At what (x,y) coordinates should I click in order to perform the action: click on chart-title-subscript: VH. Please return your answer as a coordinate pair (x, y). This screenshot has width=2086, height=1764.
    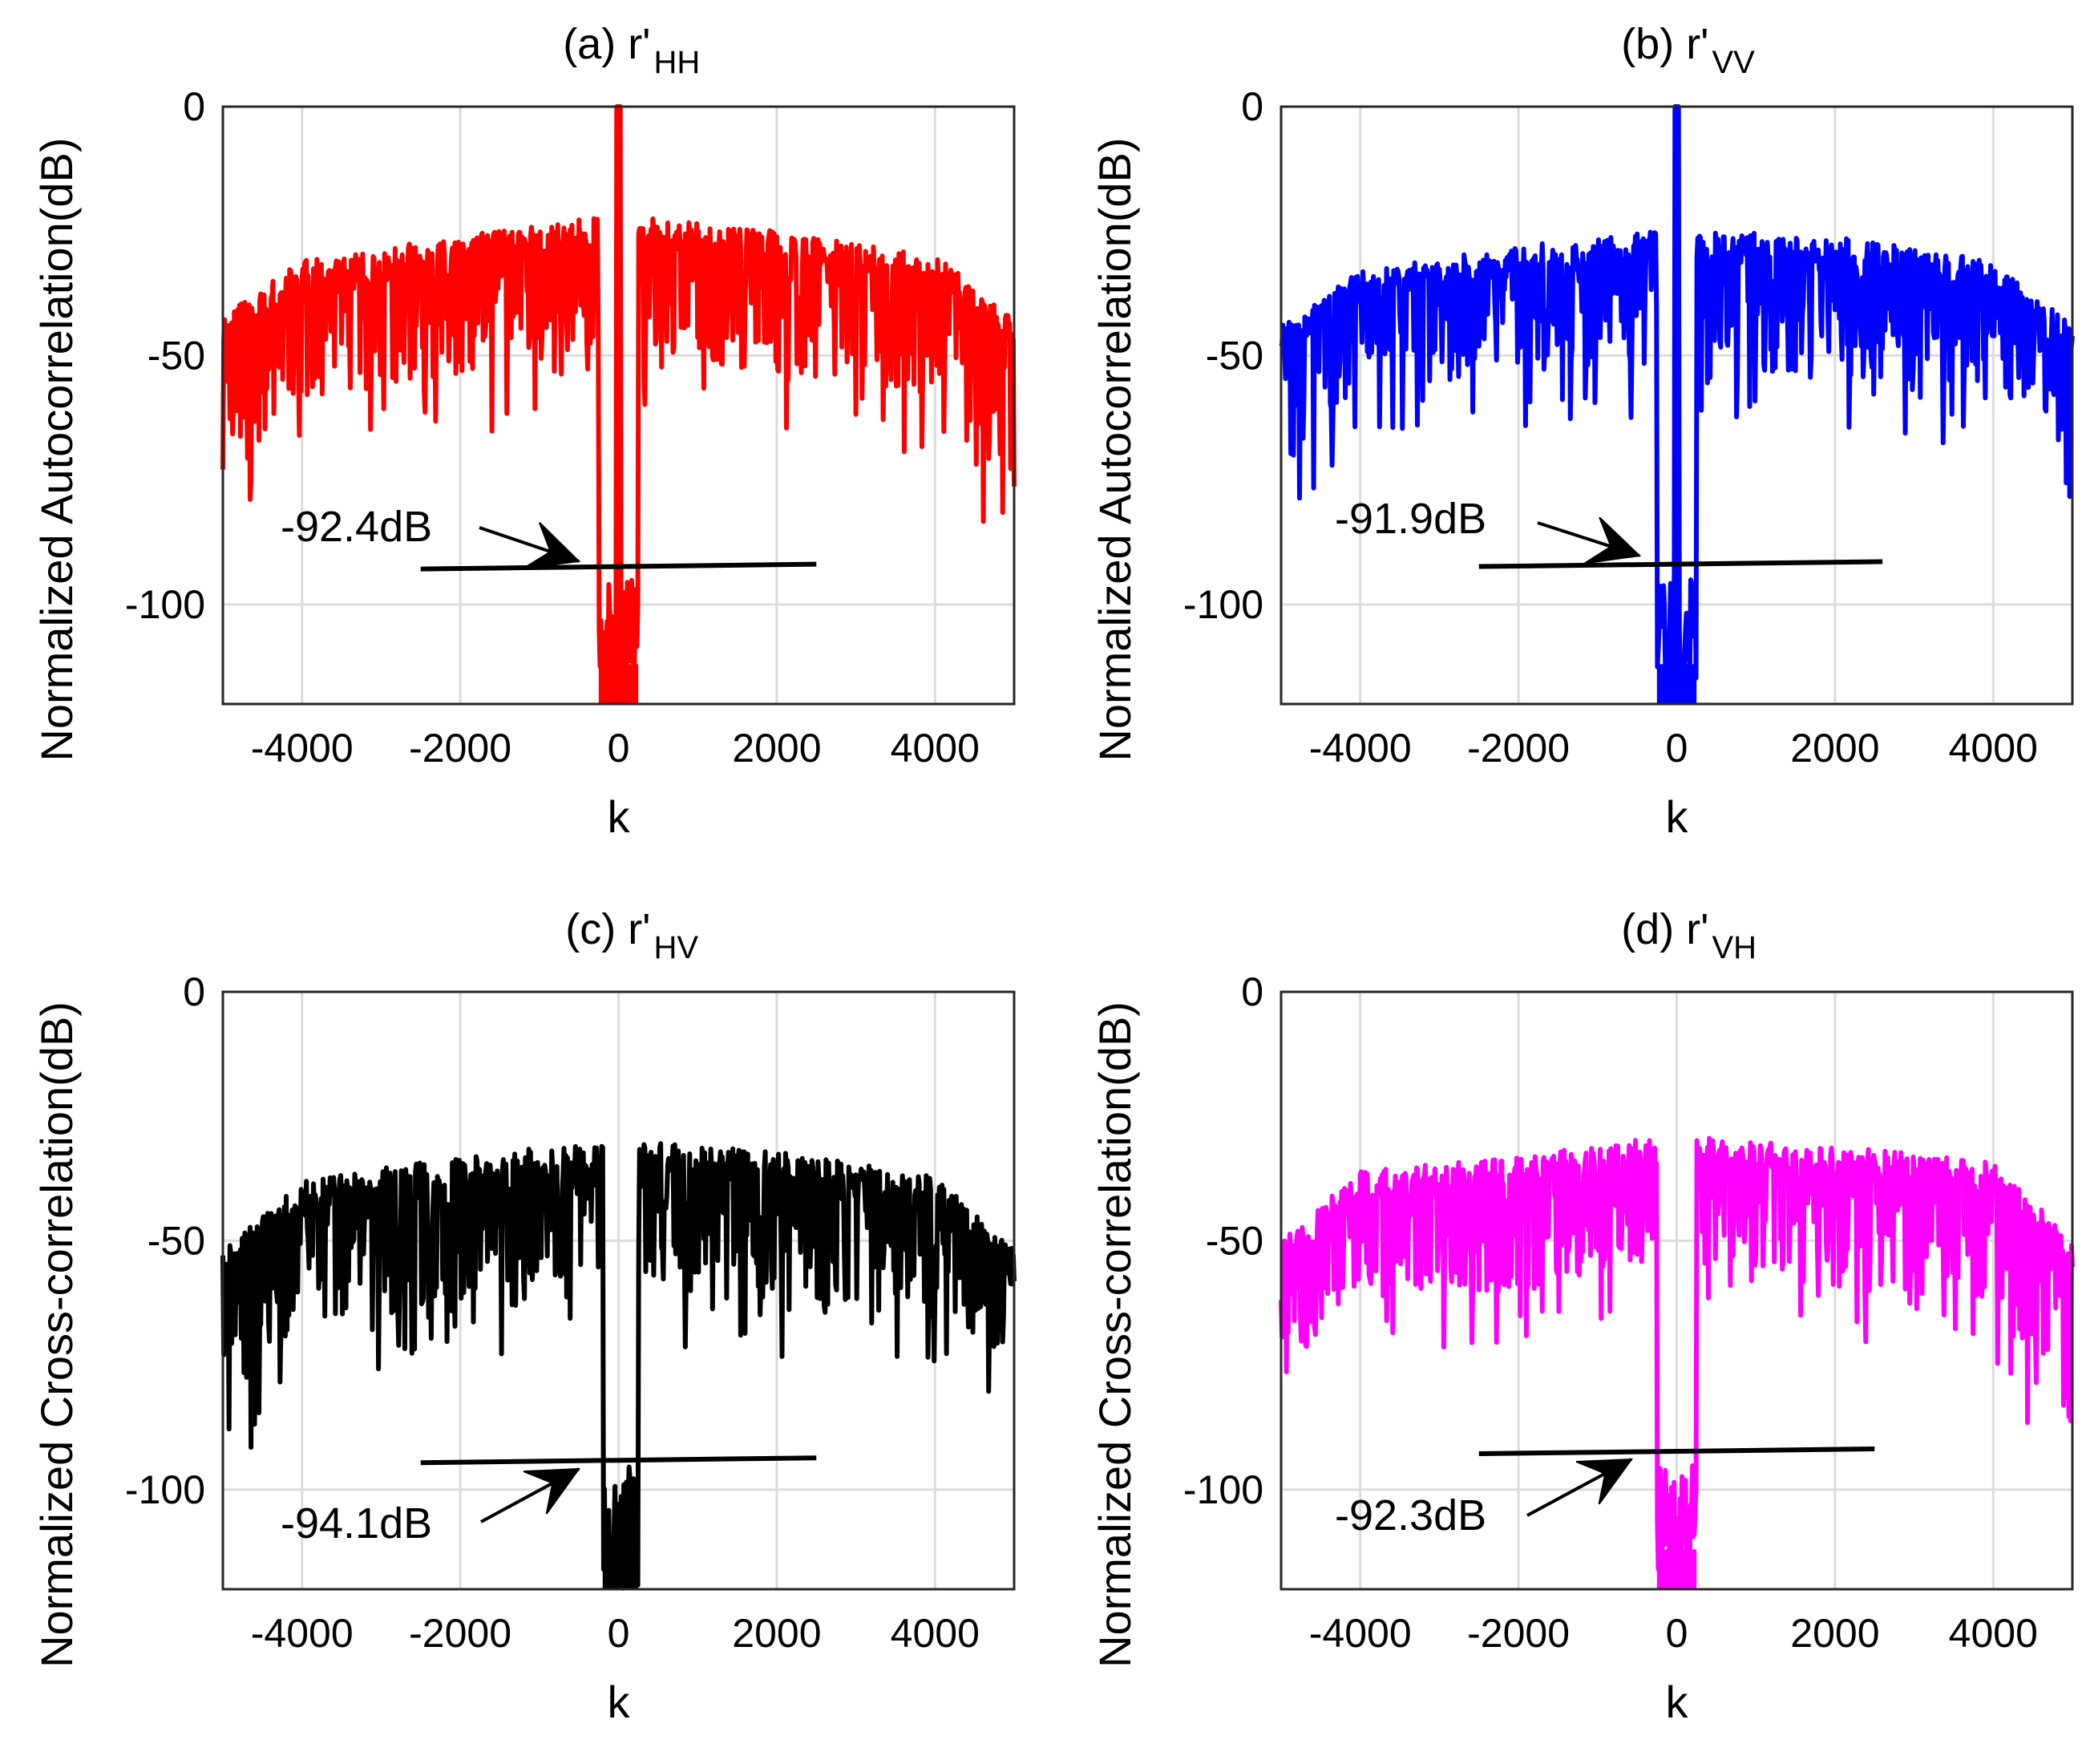
    Looking at the image, I should click on (1734, 947).